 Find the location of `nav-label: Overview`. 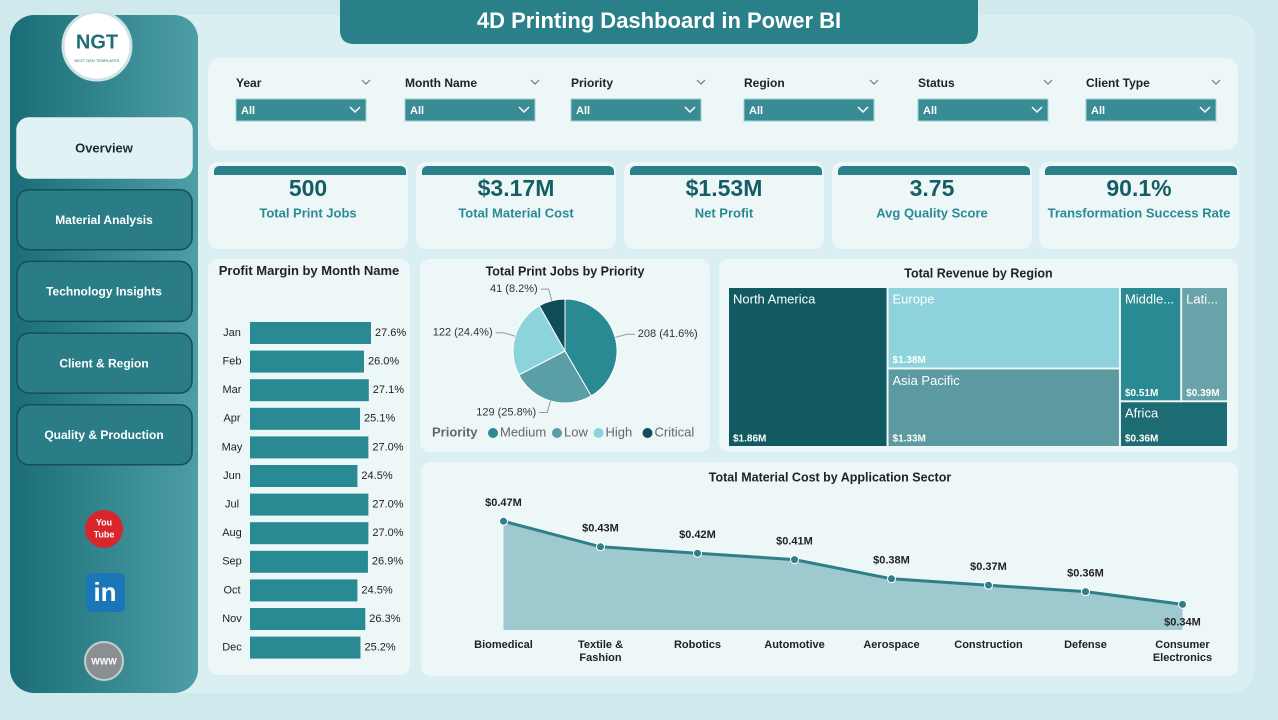

nav-label: Overview is located at coordinates (104, 147).